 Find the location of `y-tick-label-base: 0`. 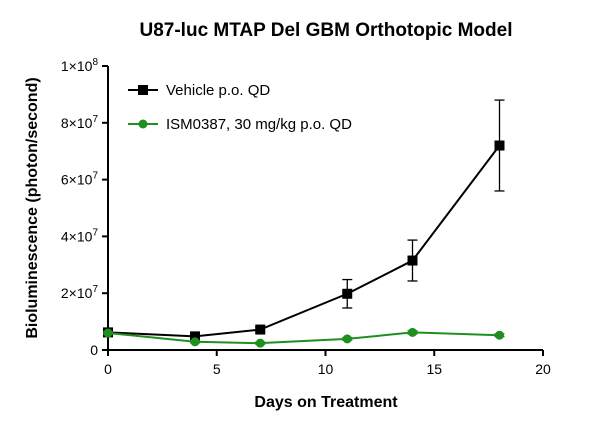

y-tick-label-base: 0 is located at coordinates (94, 350).